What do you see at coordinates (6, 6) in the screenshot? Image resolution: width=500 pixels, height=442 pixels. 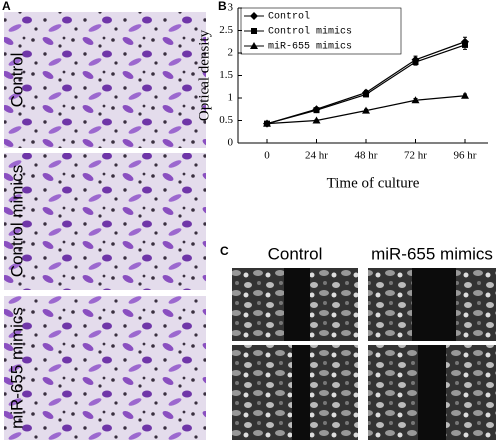 I see `panel-label: A` at bounding box center [6, 6].